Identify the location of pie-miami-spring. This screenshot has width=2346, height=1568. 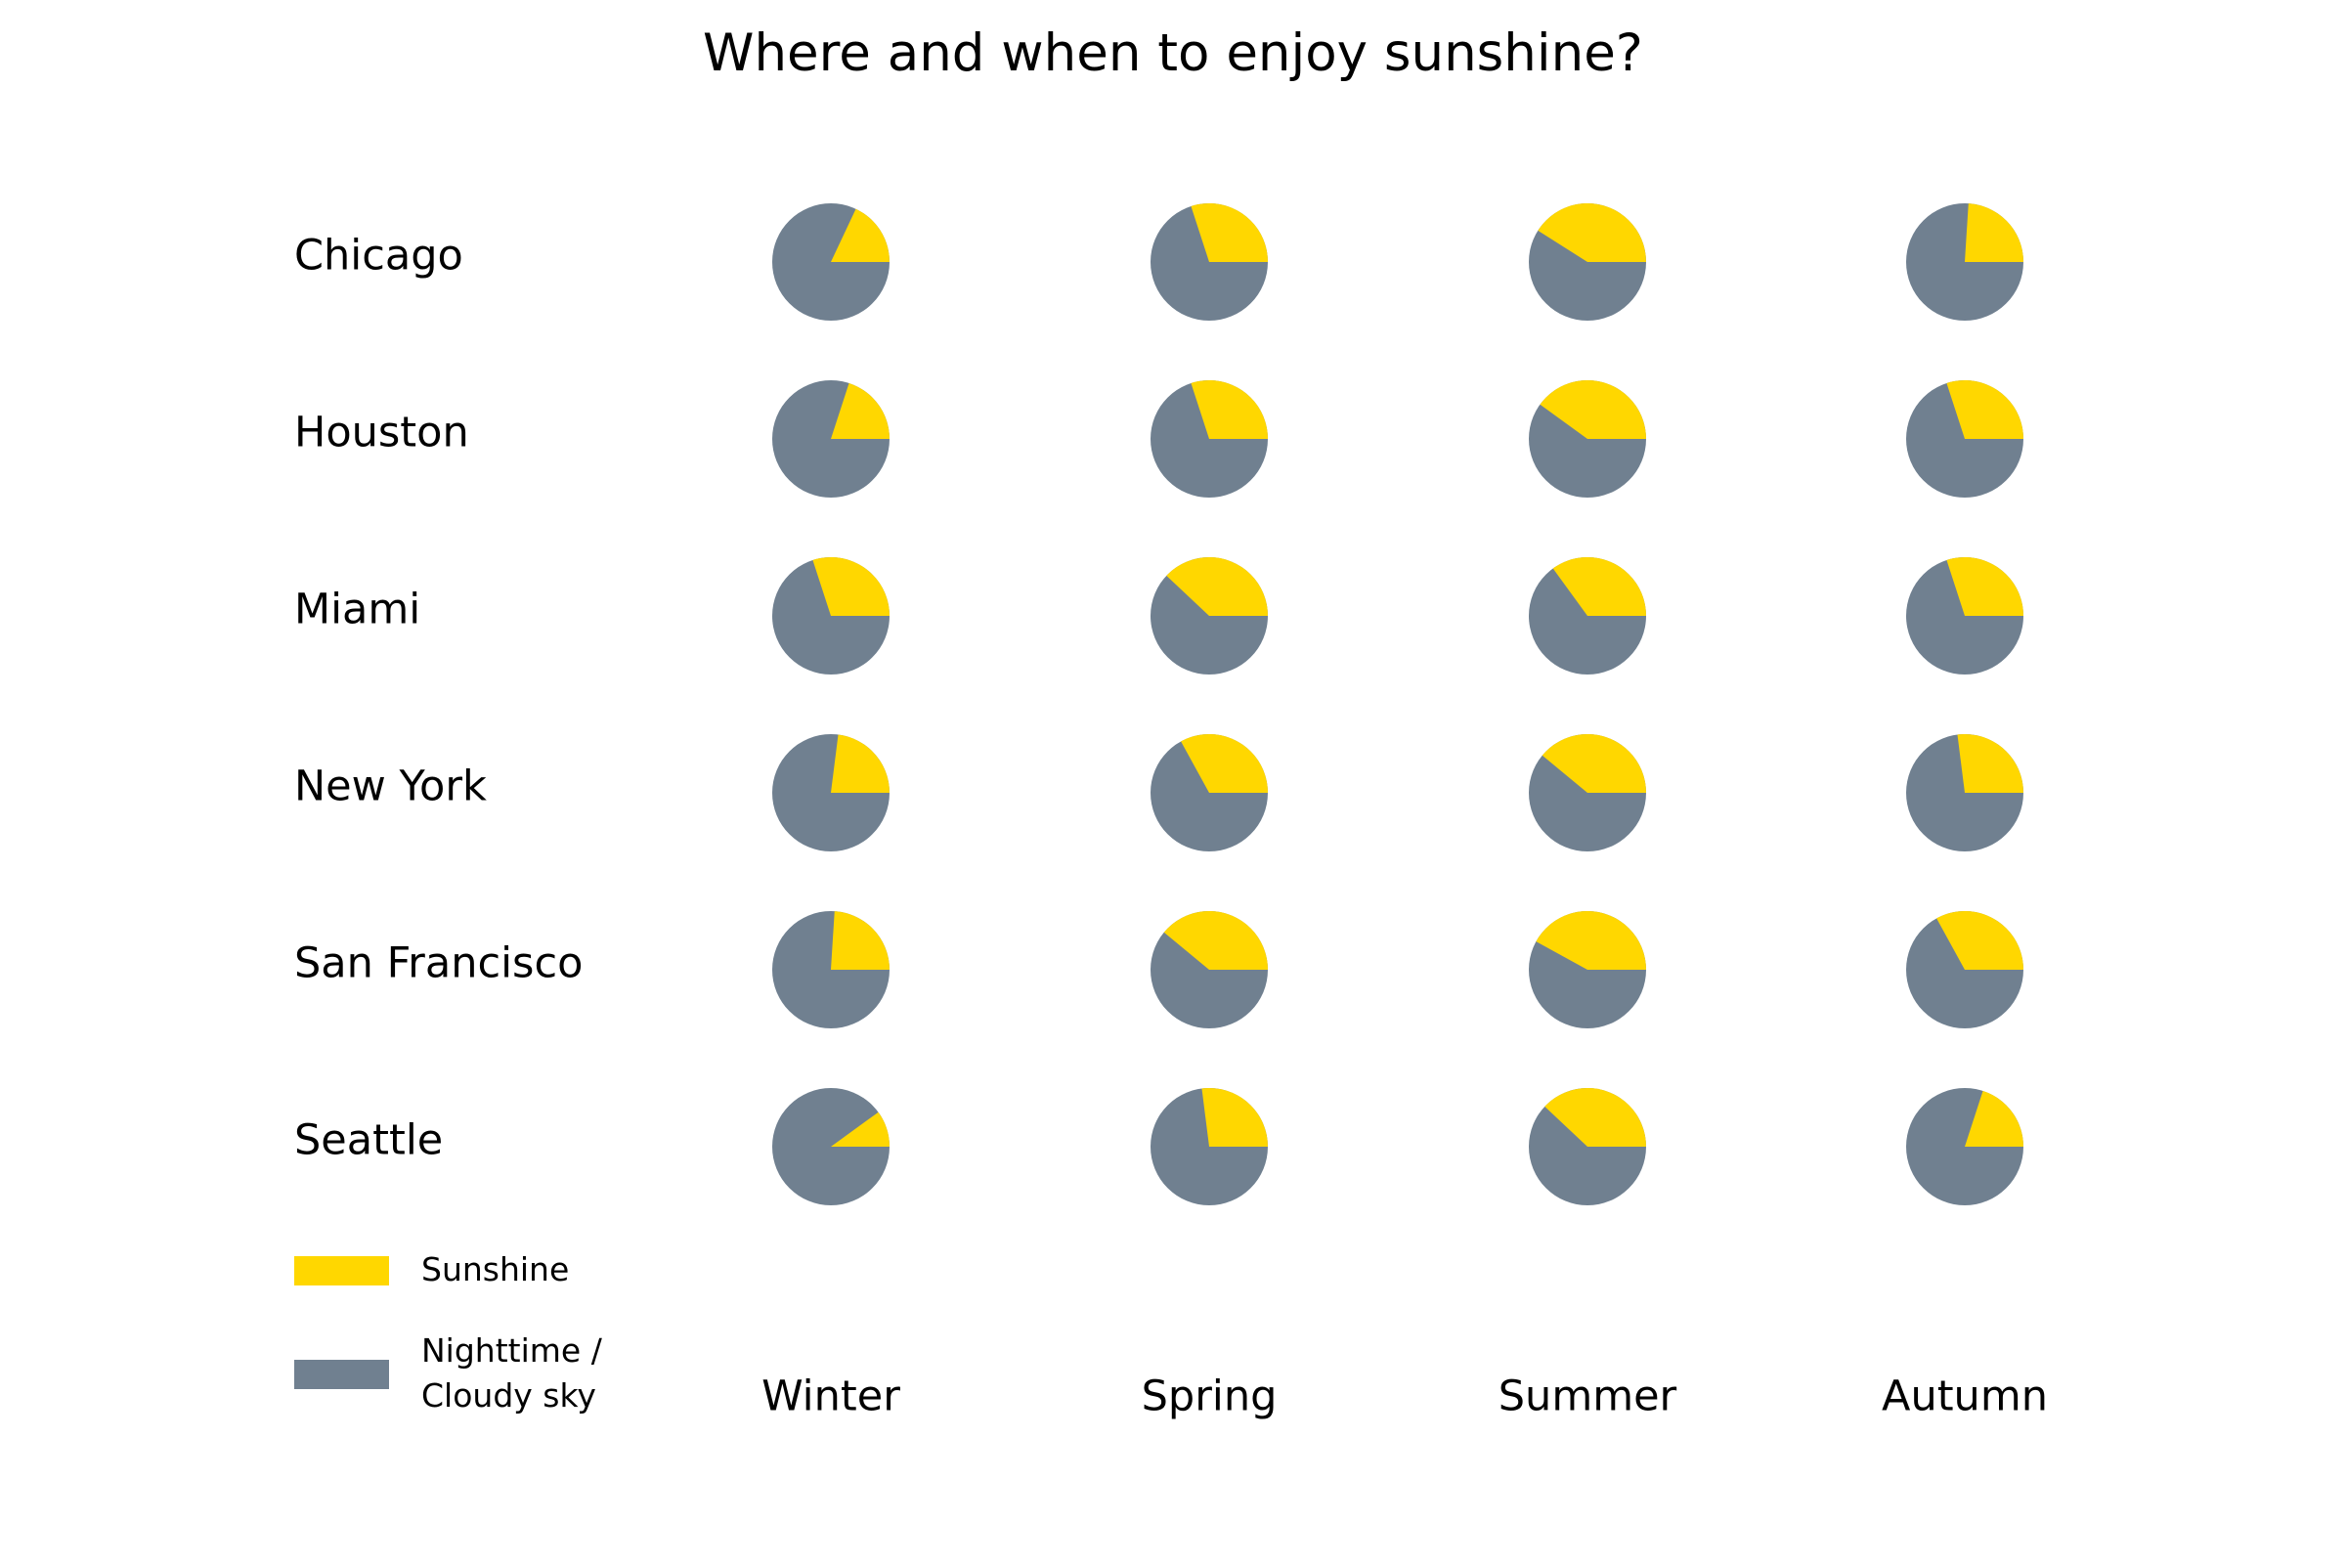
(1209, 616).